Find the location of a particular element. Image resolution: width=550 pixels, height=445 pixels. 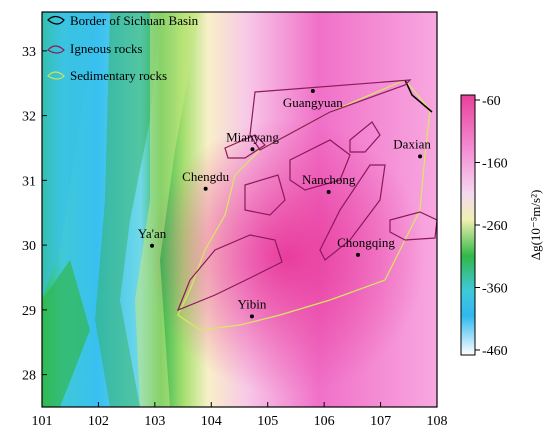

y-tick-label: 33 is located at coordinates (29, 52).